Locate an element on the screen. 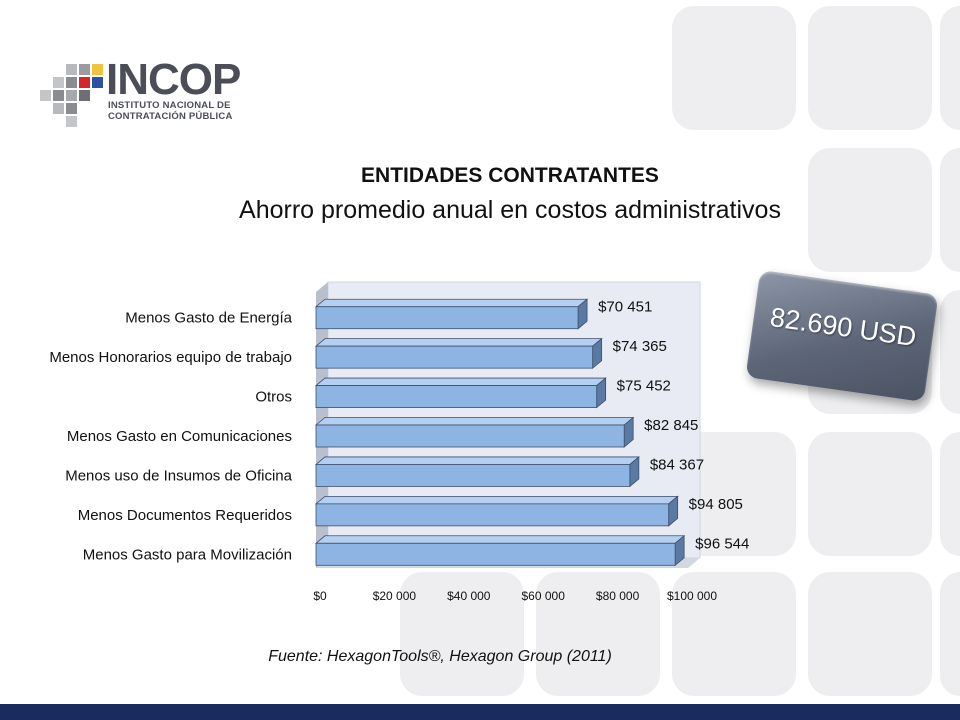 The image size is (960, 720). x-tick-label: $0 is located at coordinates (320, 596).